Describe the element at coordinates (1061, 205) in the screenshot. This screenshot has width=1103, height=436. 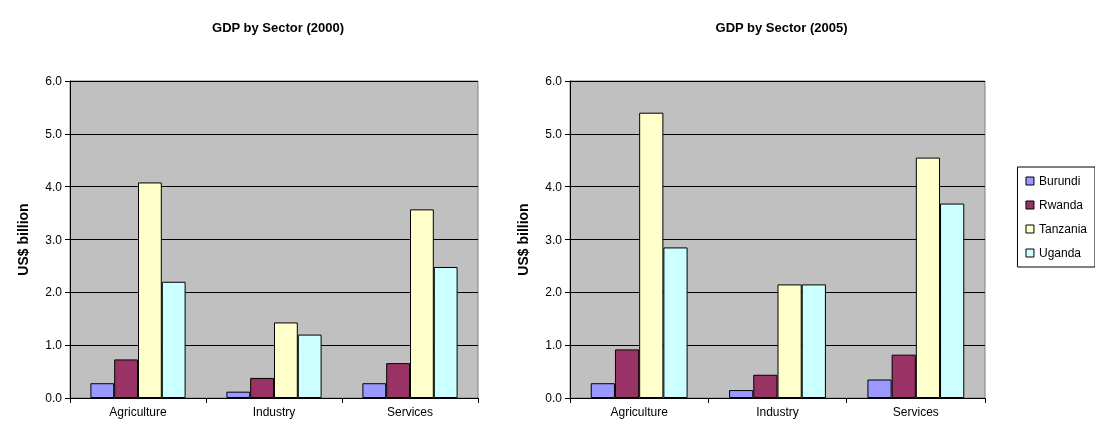
I see `legend-label: Rwanda` at that location.